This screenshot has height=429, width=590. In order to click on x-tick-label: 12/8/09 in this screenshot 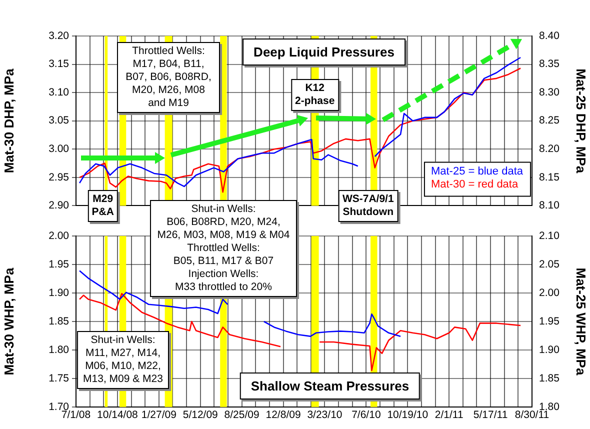, I will do `click(283, 415)`.